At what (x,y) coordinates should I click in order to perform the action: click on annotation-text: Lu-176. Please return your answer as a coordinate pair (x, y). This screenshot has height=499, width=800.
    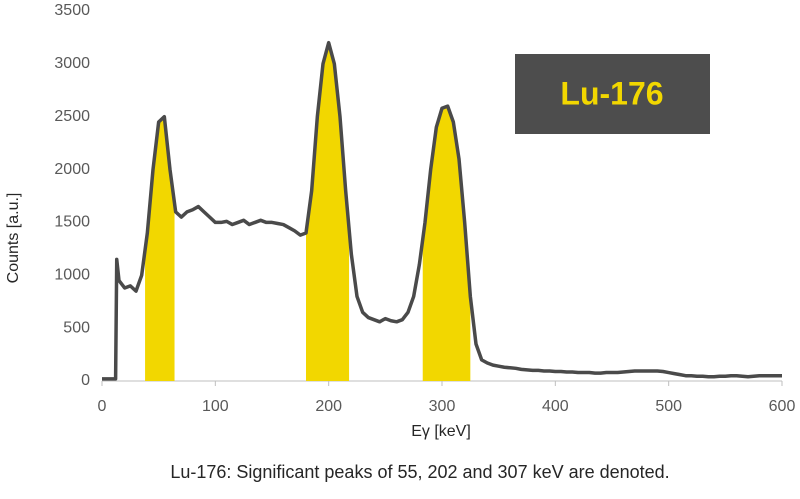
    Looking at the image, I should click on (611, 93).